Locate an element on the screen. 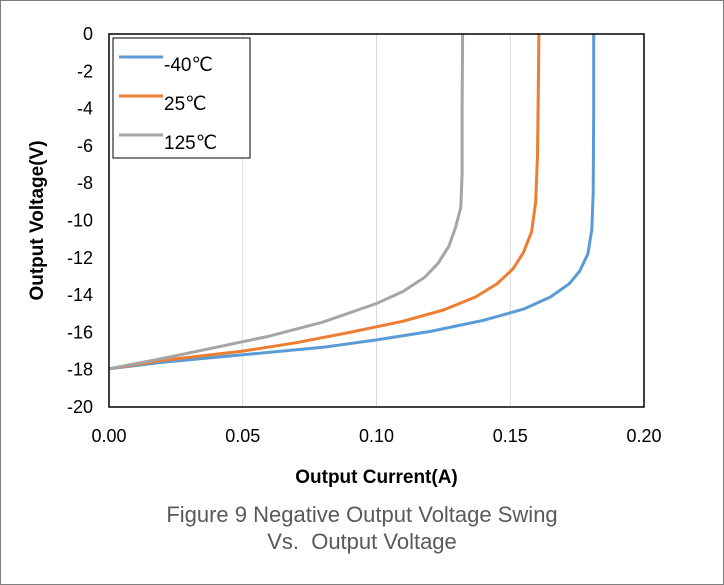 This screenshot has width=724, height=585. y-tick-label: -14 is located at coordinates (80, 295).